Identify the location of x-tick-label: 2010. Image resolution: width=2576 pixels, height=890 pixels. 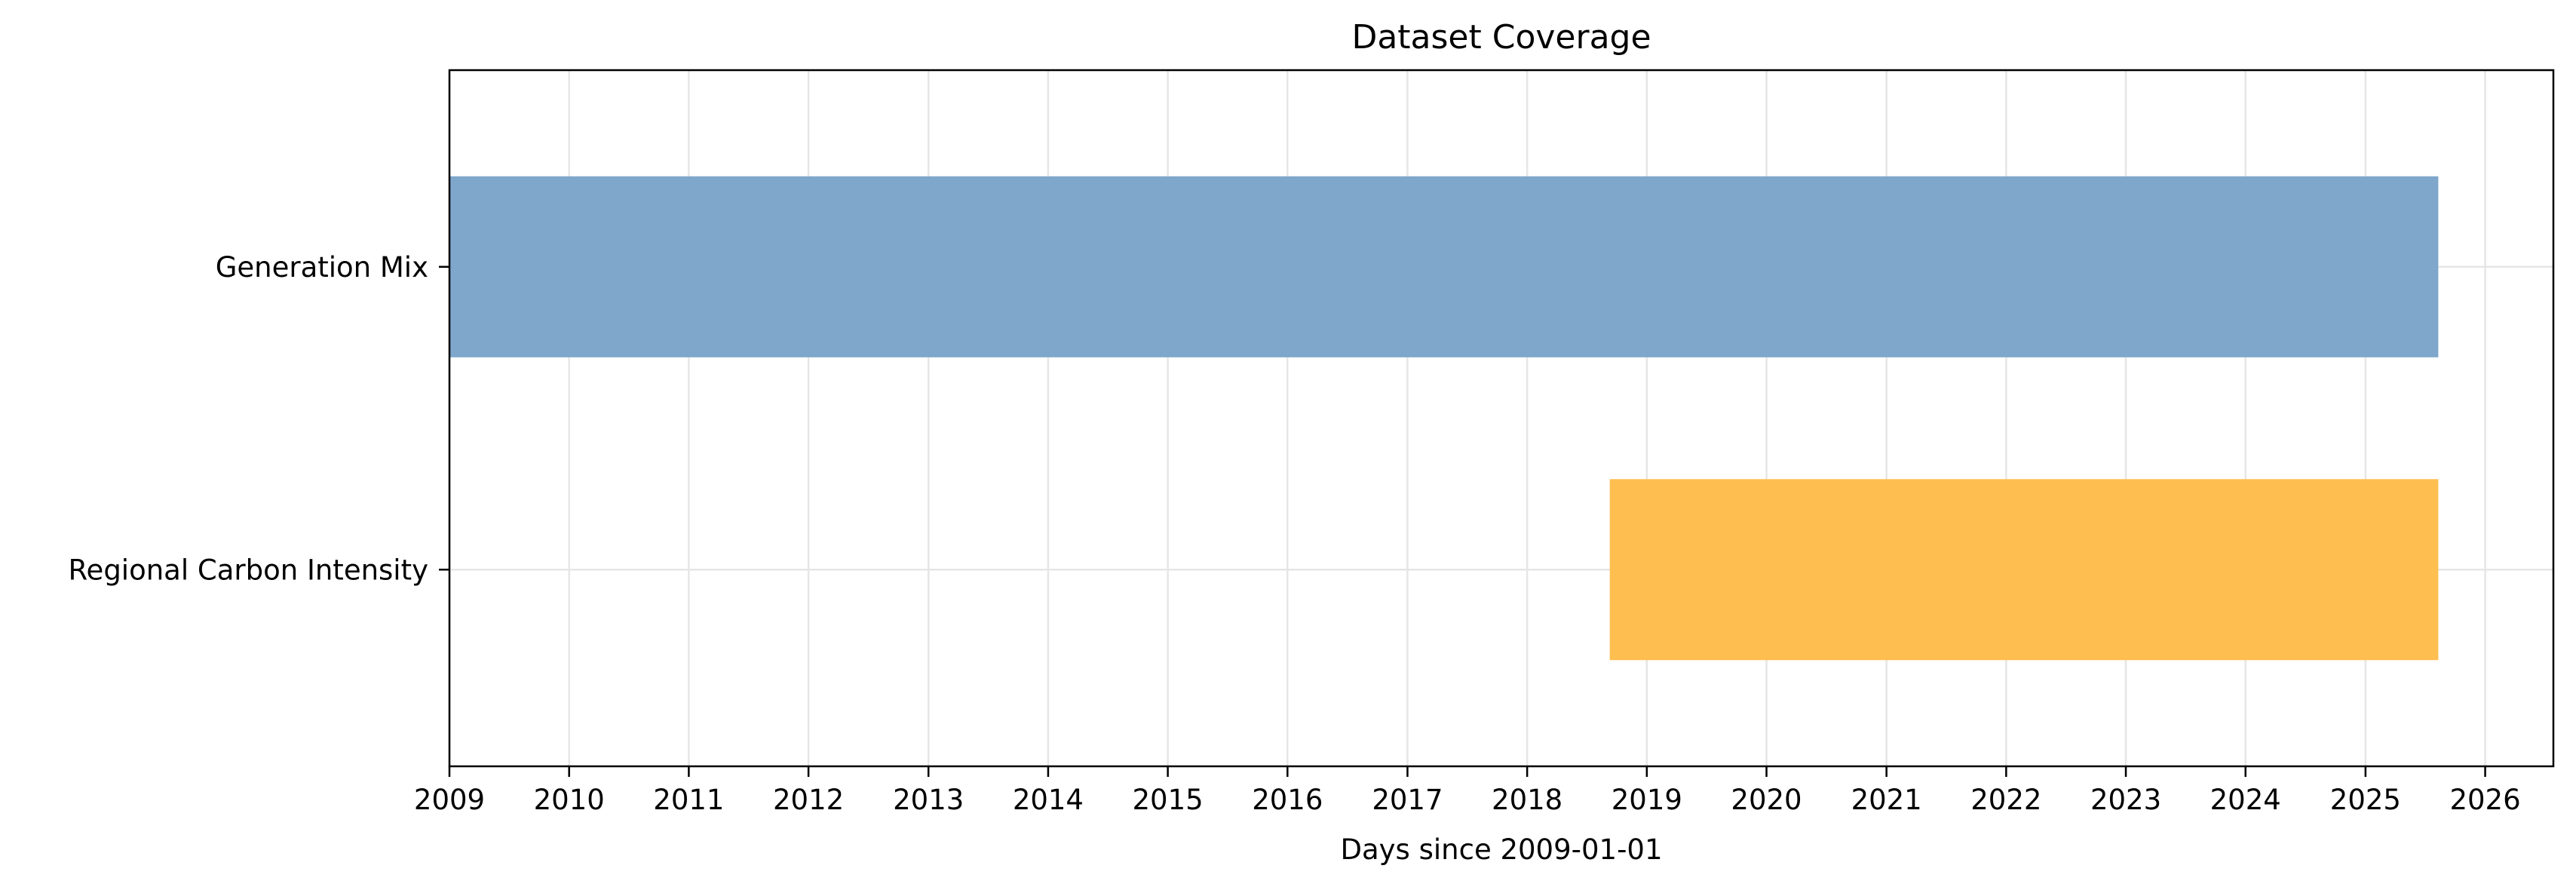
(569, 800).